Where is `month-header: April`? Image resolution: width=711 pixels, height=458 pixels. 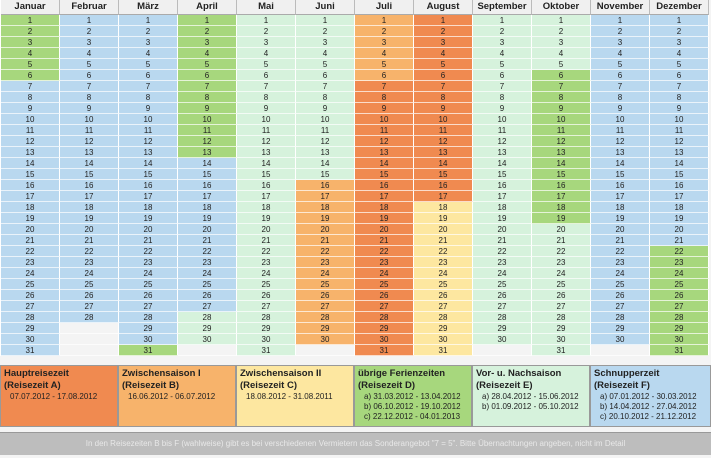
month-header: April is located at coordinates (207, 7).